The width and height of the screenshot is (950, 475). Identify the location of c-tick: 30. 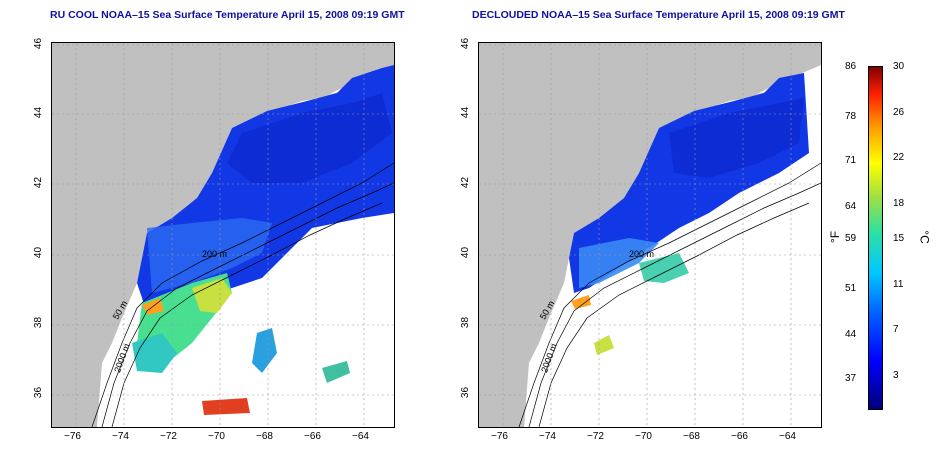
(899, 66).